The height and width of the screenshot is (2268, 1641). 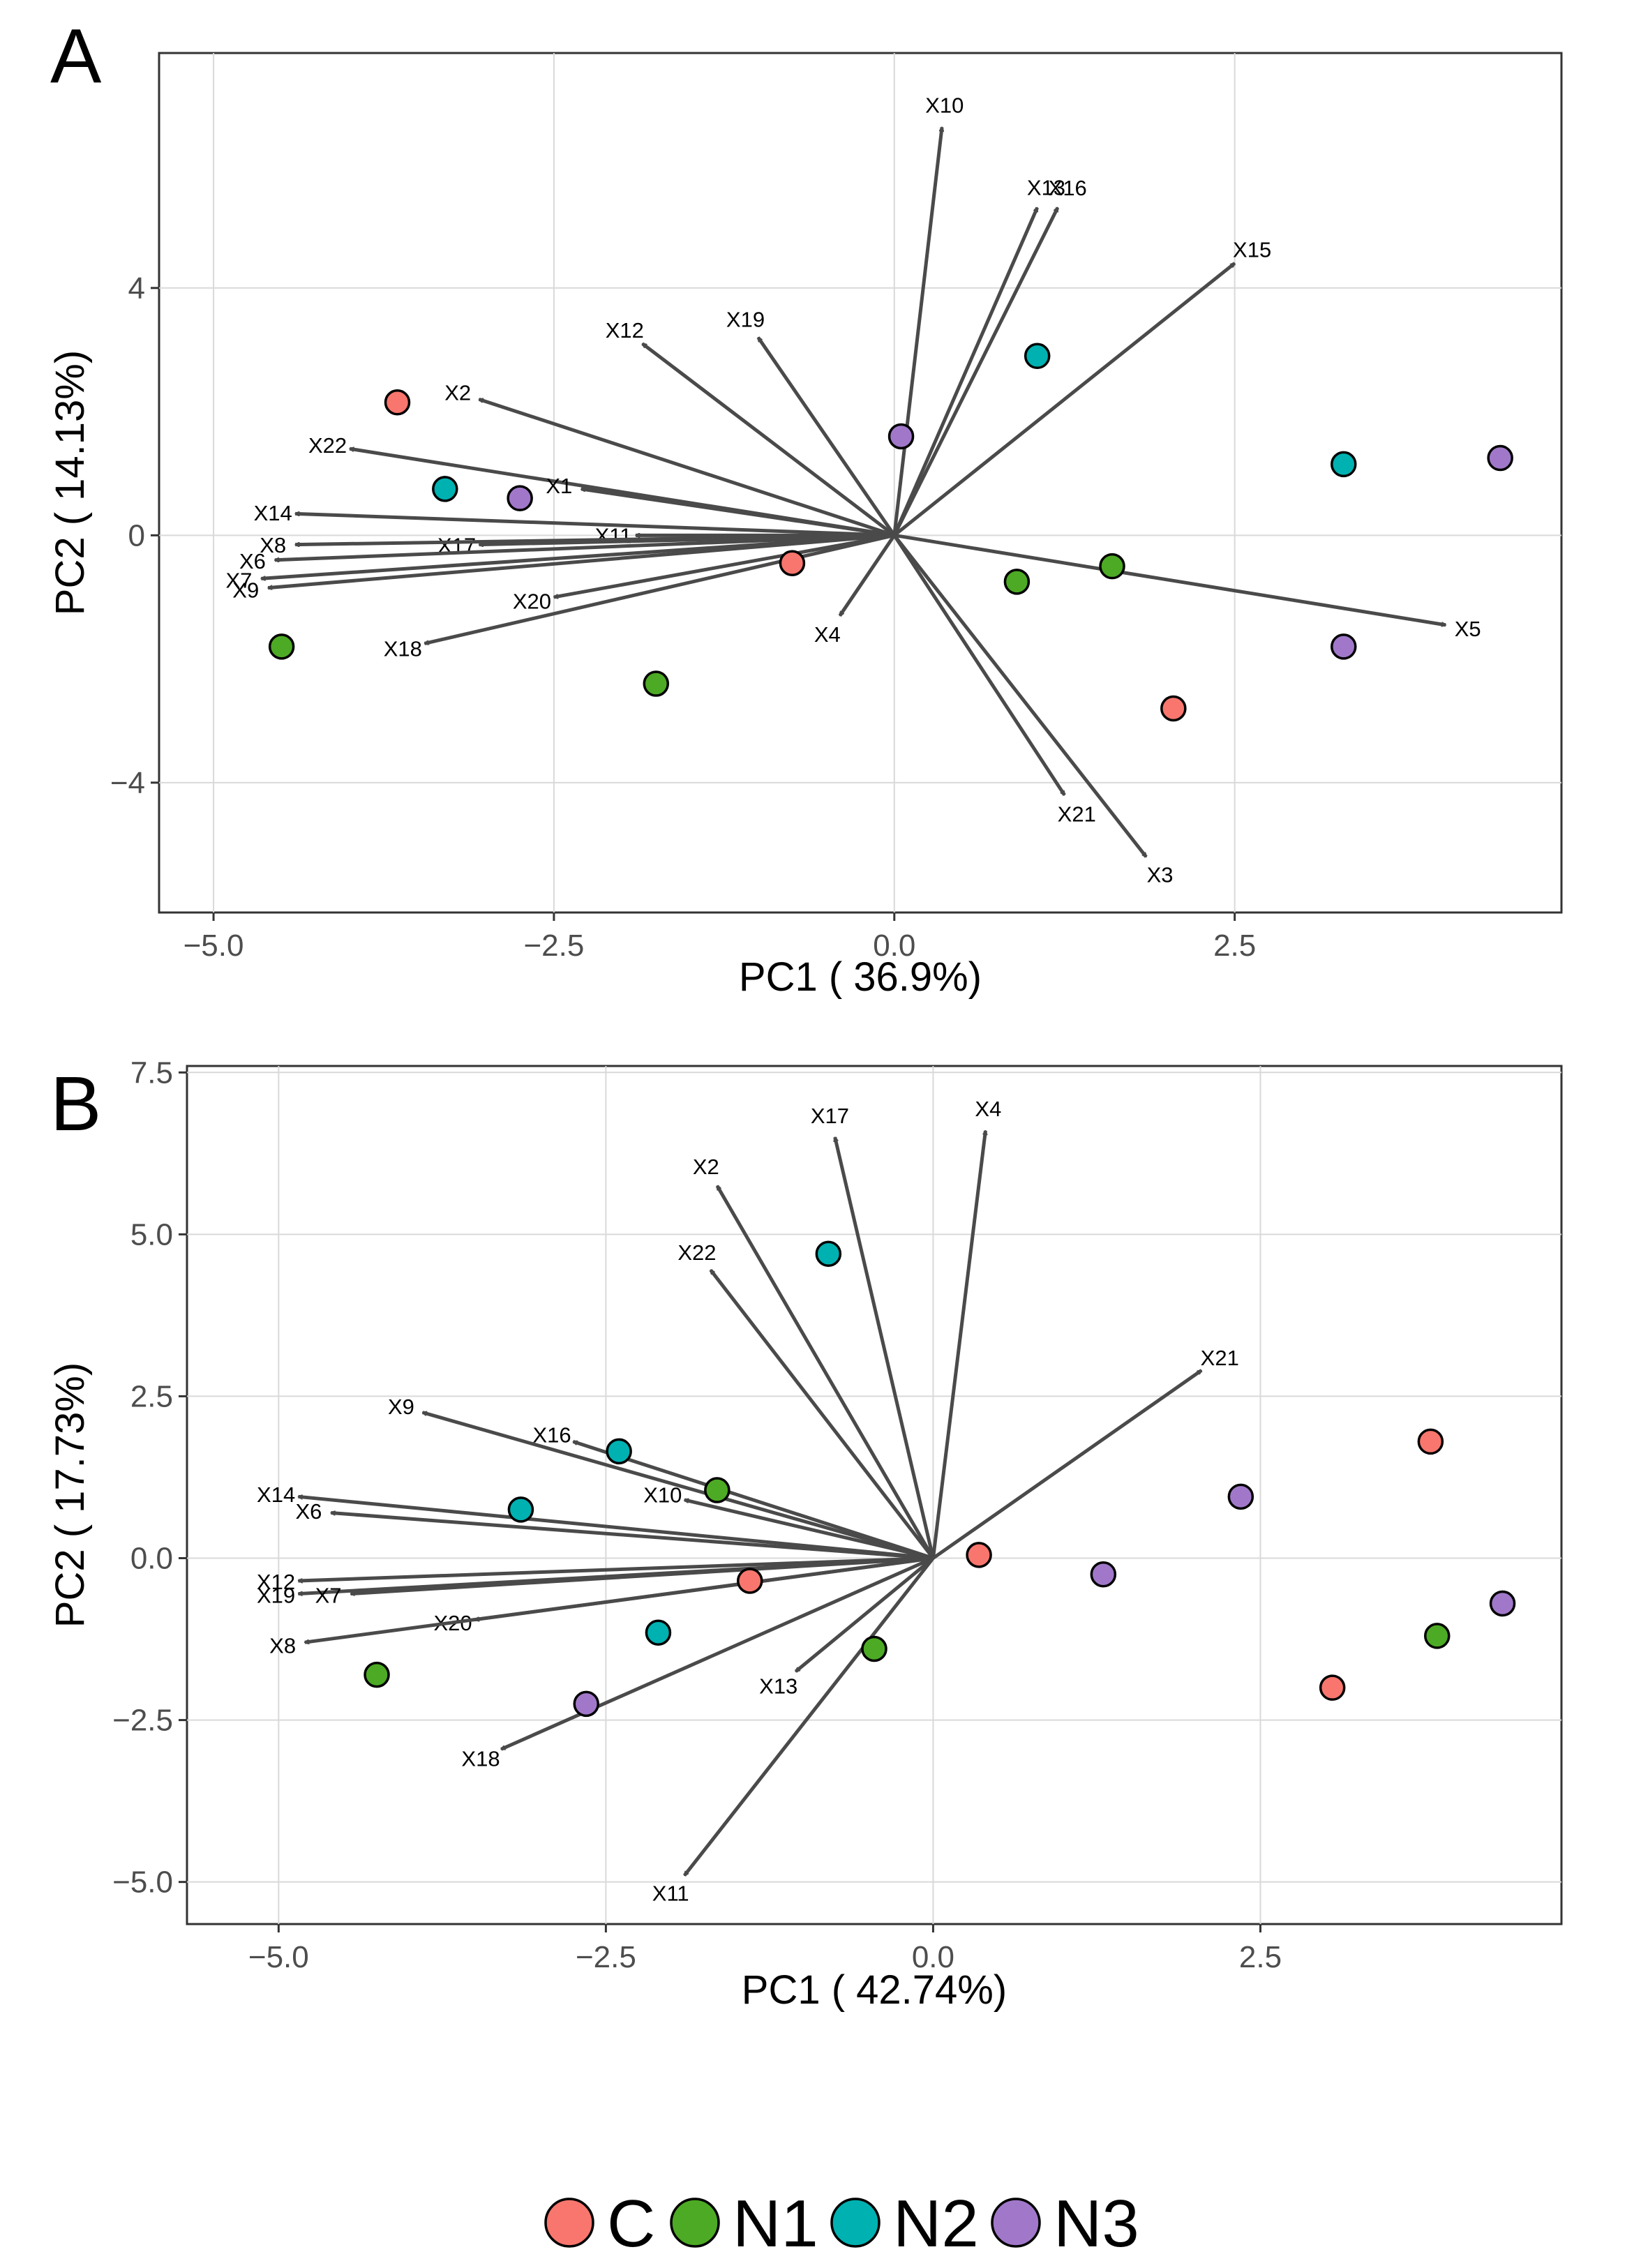 I want to click on loading-label-a-x16: X16, so click(x=1068, y=188).